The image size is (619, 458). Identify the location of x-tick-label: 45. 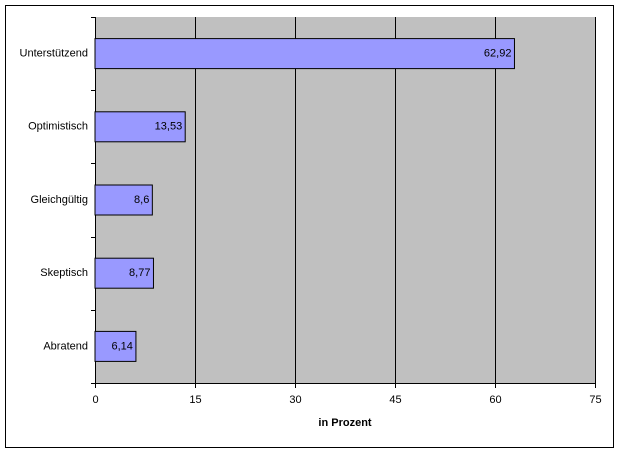
(395, 400).